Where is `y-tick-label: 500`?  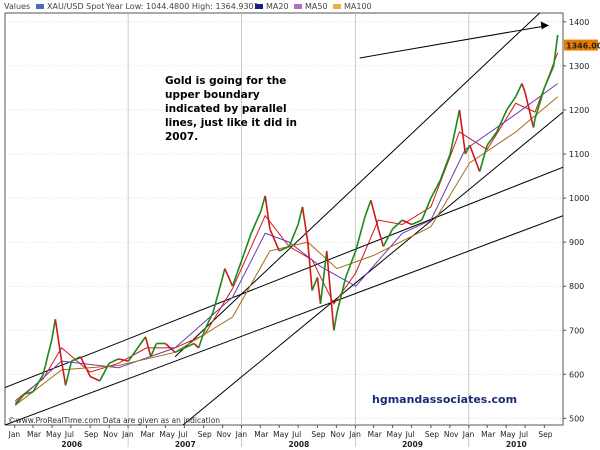
y-tick-label: 500 is located at coordinates (576, 418).